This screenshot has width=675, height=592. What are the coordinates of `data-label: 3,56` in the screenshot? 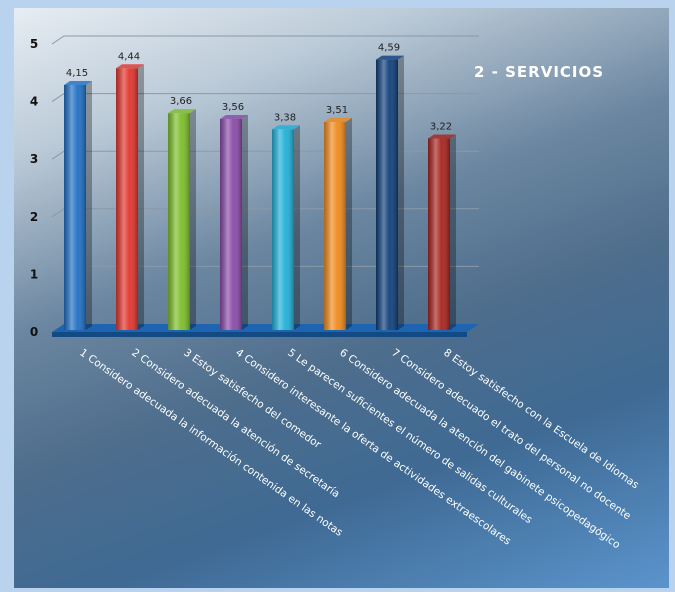 It's located at (233, 107).